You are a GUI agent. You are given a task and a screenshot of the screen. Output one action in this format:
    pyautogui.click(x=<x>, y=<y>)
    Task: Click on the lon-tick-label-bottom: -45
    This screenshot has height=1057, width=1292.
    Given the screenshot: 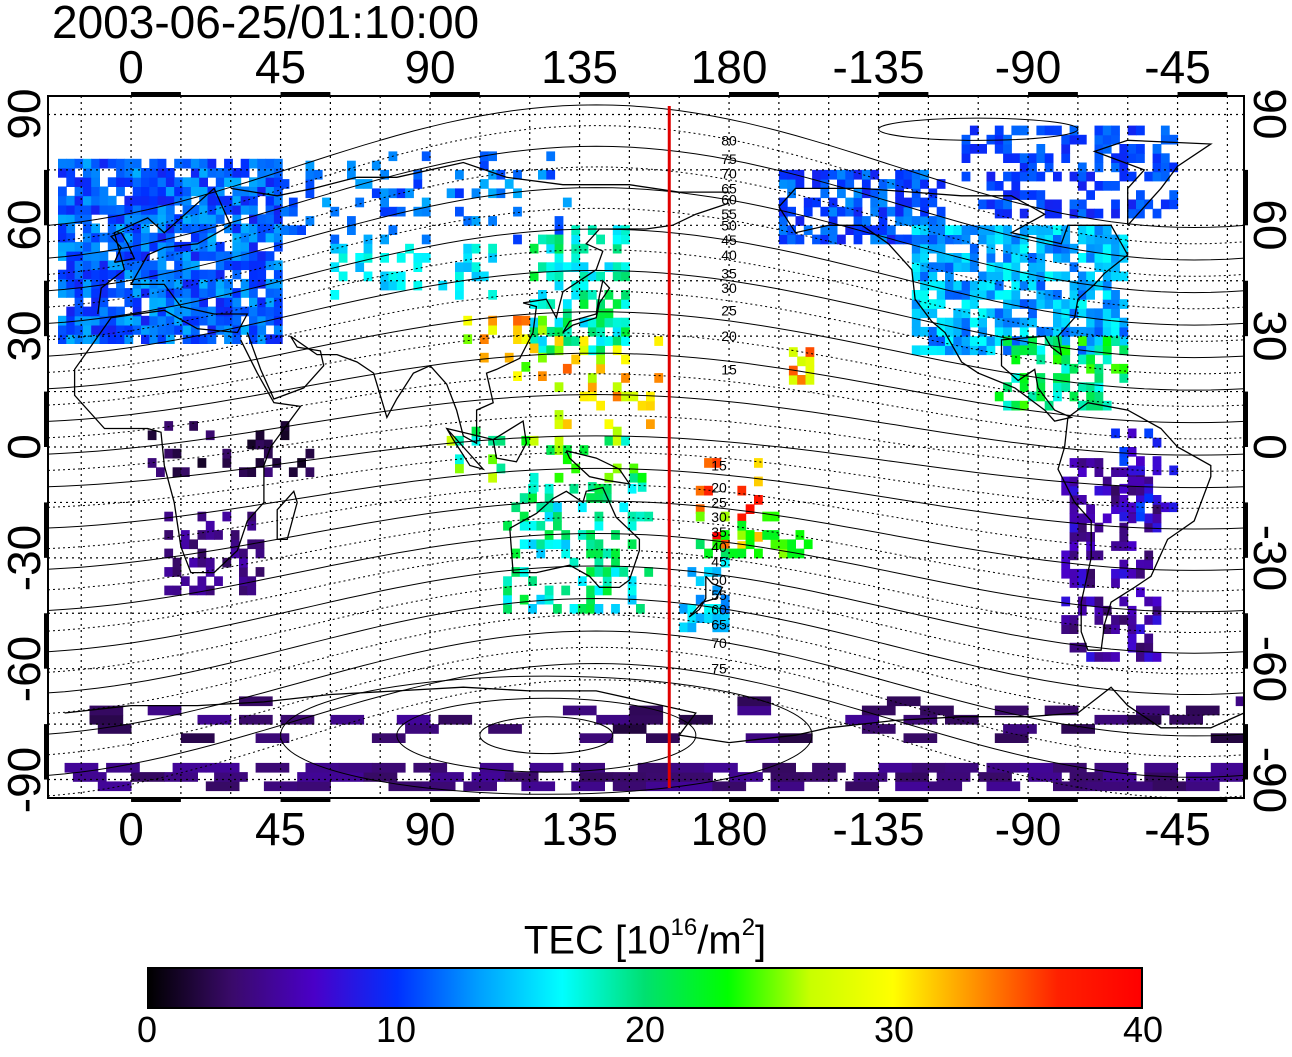 What is the action you would take?
    pyautogui.click(x=1177, y=829)
    